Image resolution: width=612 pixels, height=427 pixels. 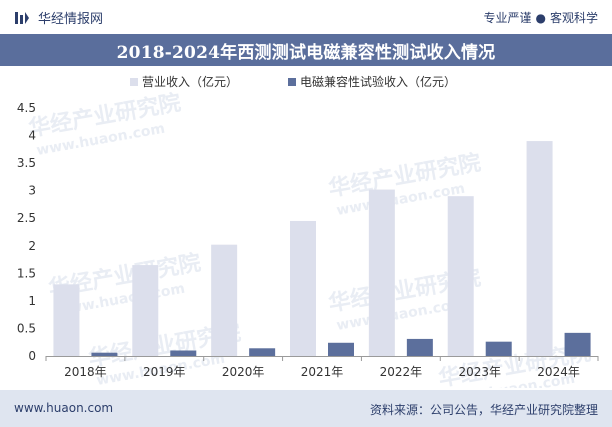 I want to click on y-axis: 0 0.5 1 1.5 2 2.5 3 3.5 4 4.5, so click(x=26, y=232).